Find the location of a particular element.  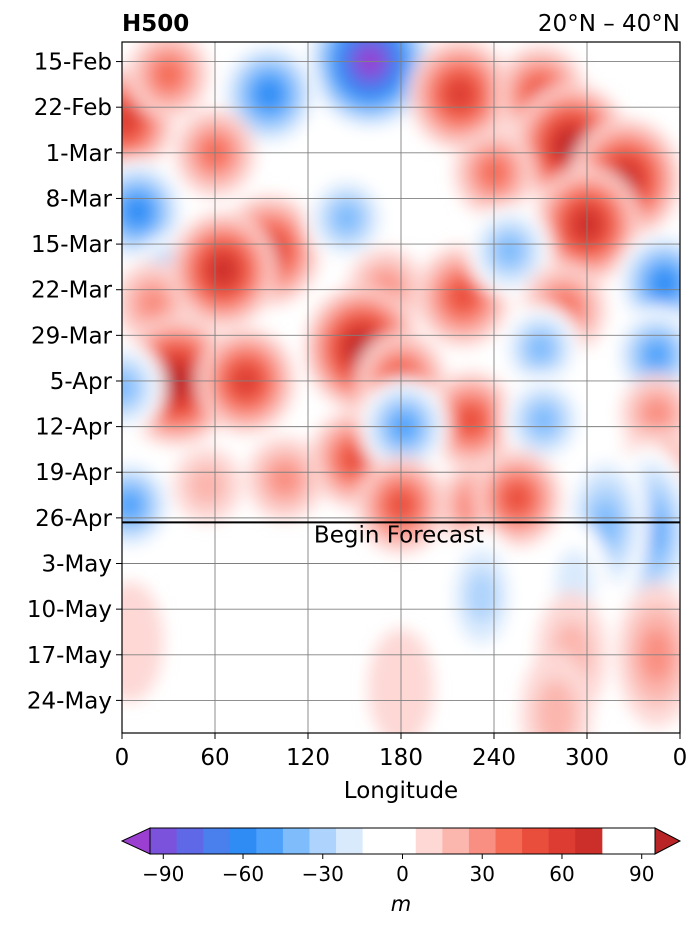

colorbar-tick-label: −60 is located at coordinates (243, 874).